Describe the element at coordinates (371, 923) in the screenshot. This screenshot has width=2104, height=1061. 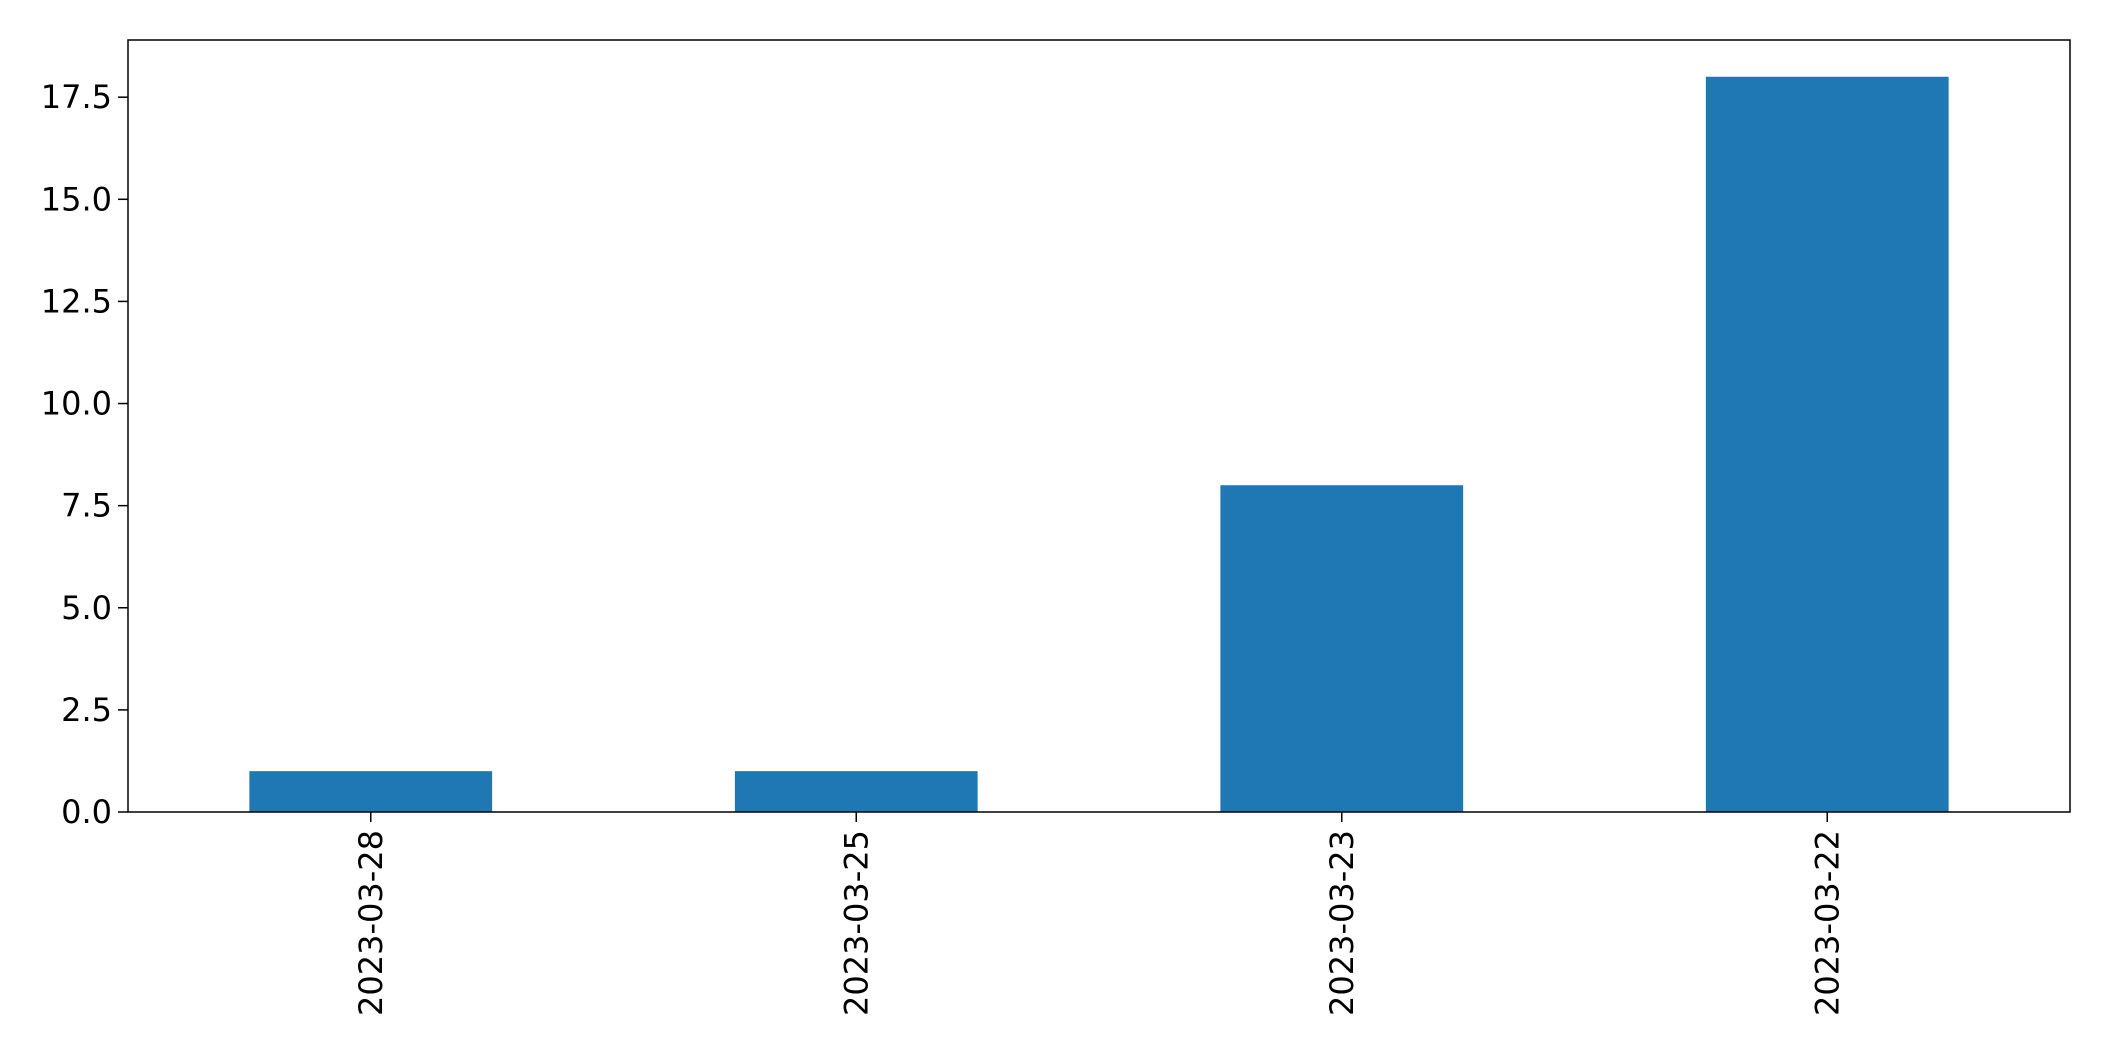
I see `x-tick-label: 2023-03-28` at that location.